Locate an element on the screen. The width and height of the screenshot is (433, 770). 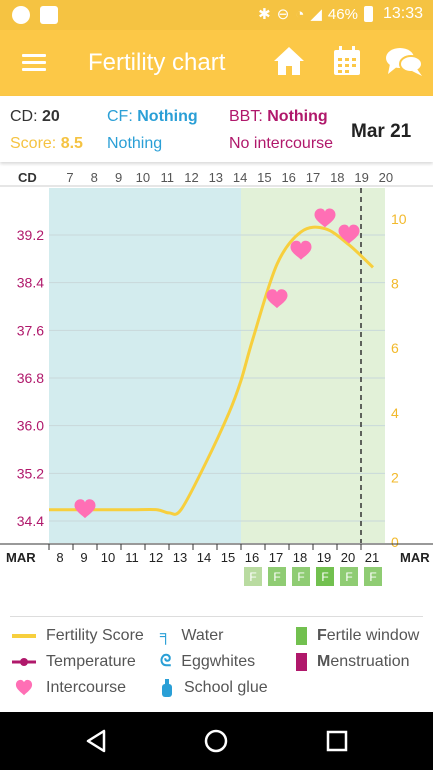
score-tick: 6 is located at coordinates (395, 348).